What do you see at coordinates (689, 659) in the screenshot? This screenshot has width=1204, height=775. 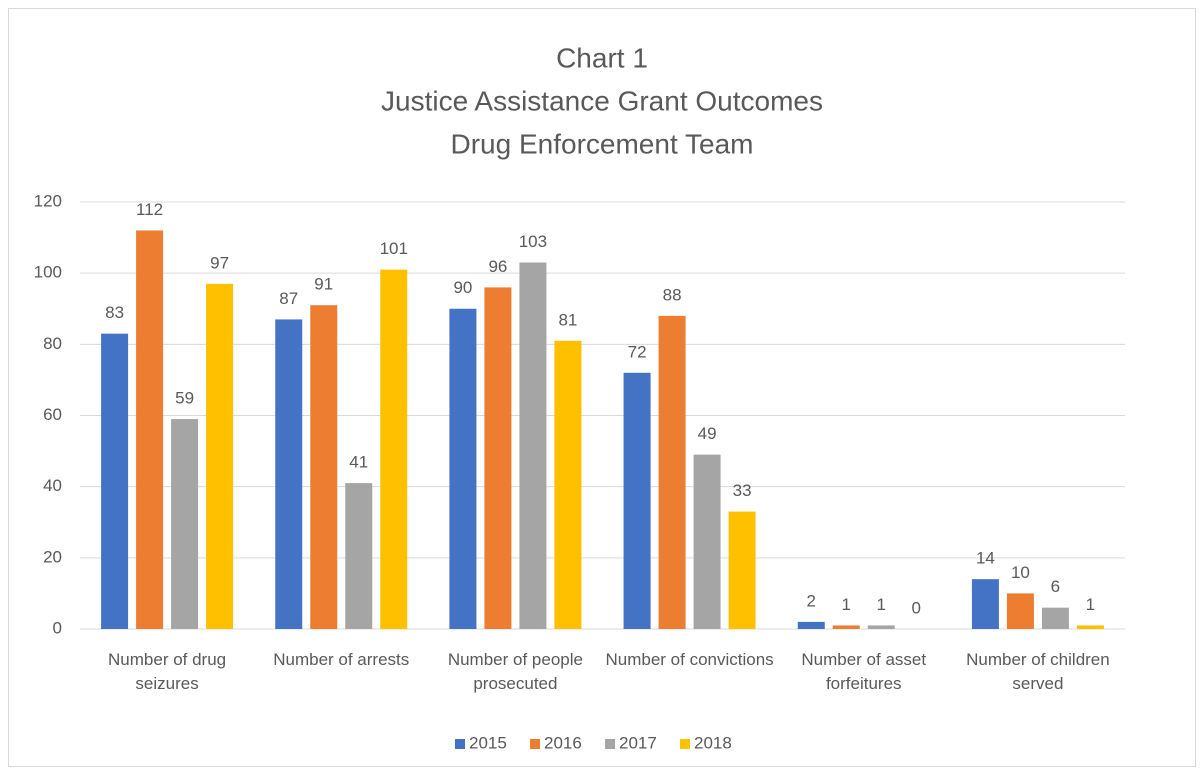 I see `x-tick-label: Number of convictions` at bounding box center [689, 659].